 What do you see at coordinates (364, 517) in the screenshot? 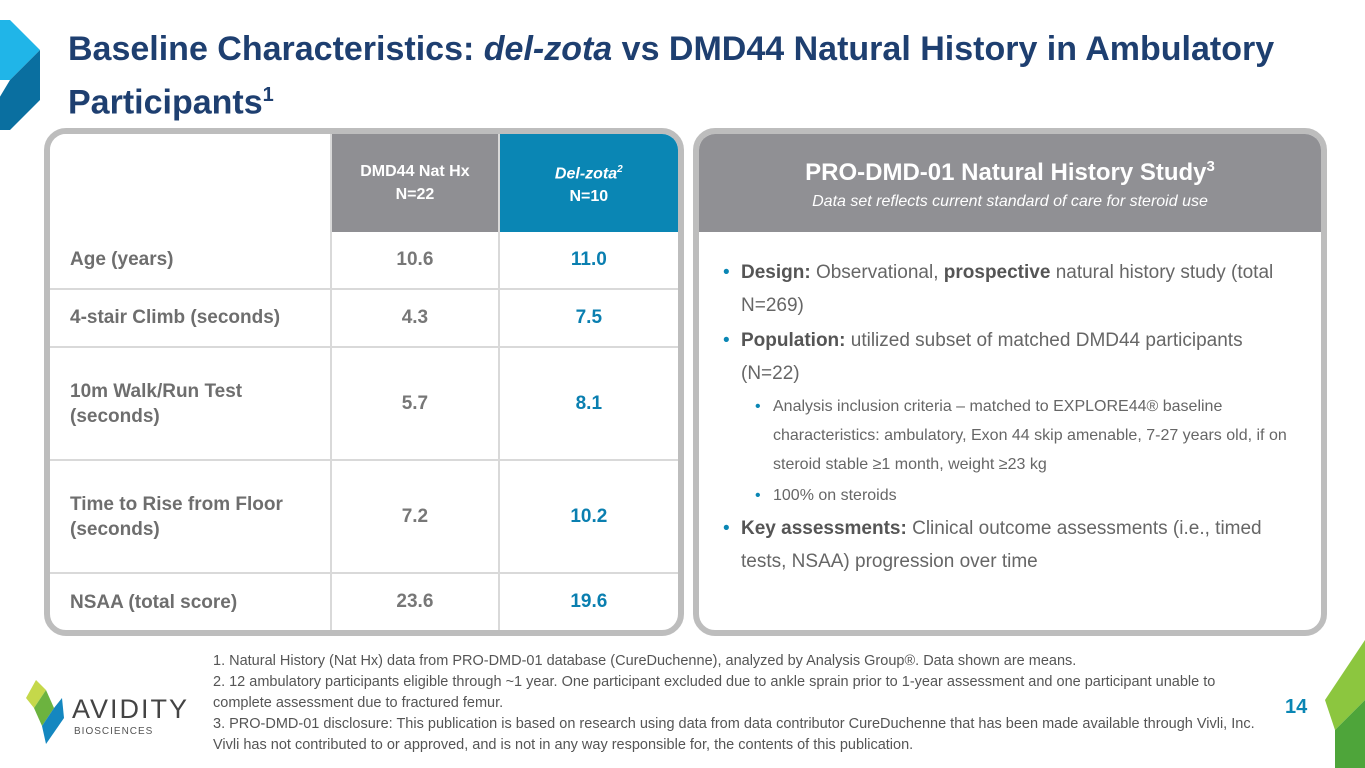
I see `table-row: Time to Rise from Floor (seconds) 7.2 10.2` at bounding box center [364, 517].